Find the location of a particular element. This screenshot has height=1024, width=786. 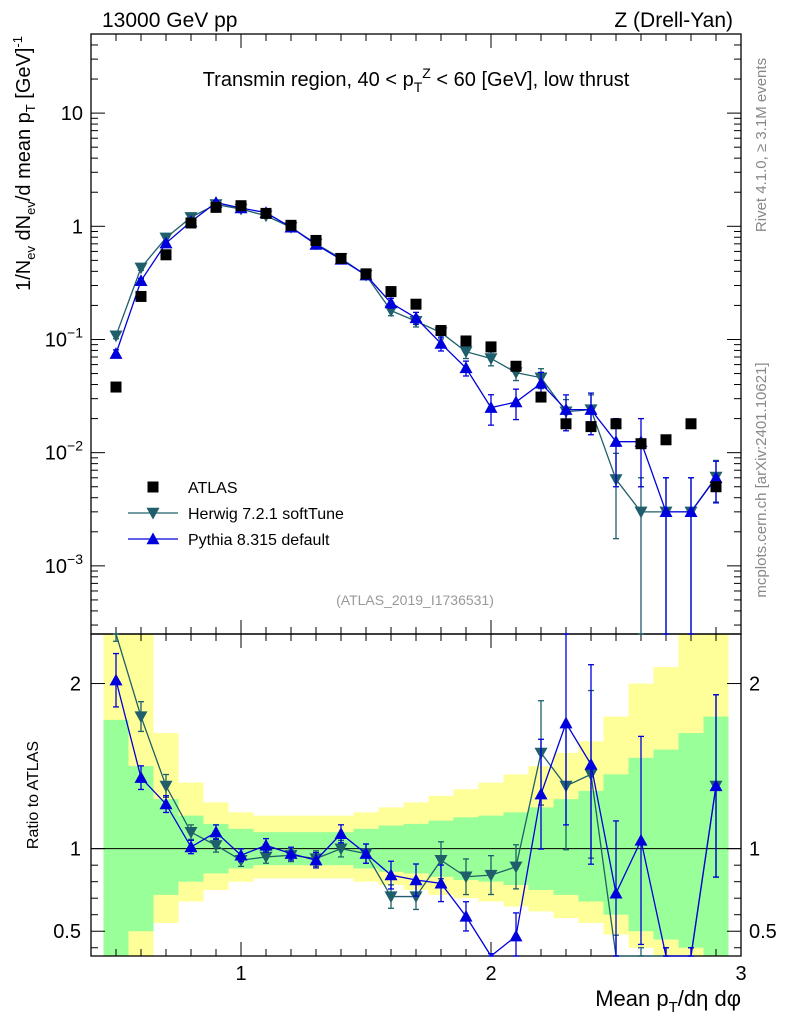

ratio-tick-label-right: 0.5 is located at coordinates (763, 932).